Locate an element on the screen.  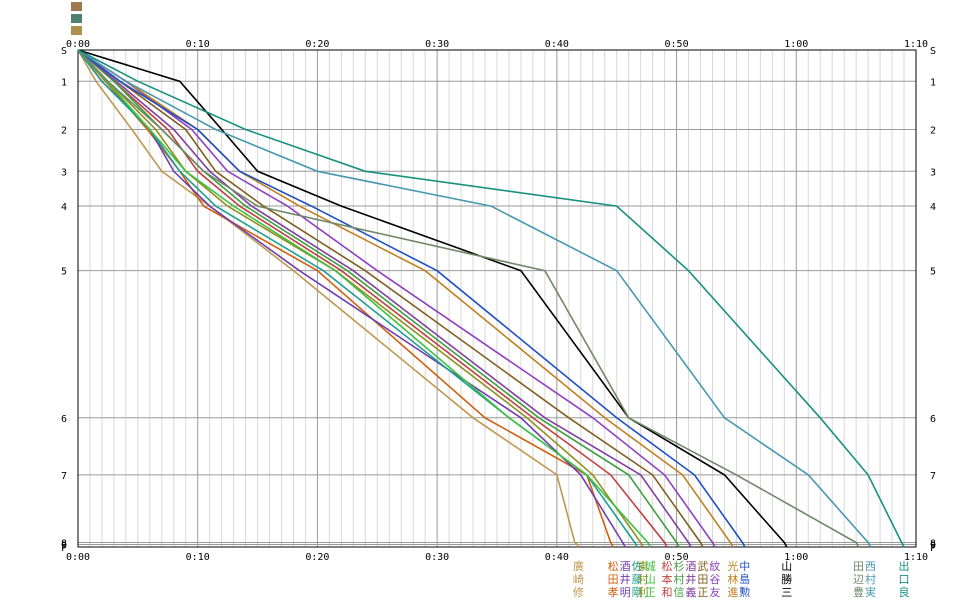
y-axis-left: S 1 2 3 4 5 6 7 89F is located at coordinates (64, 300).